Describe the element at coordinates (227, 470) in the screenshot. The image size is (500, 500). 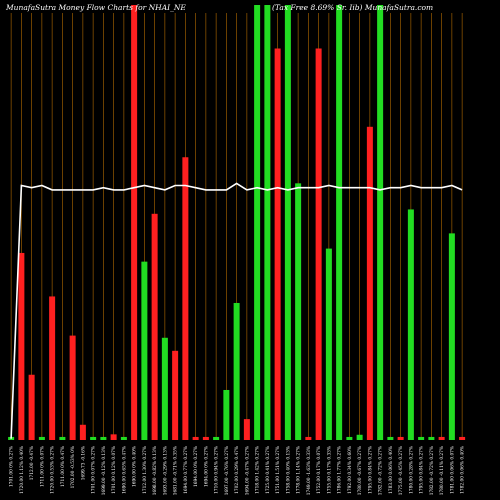
I see `x-tick-label: 1697.00 -0.76% 0.27%` at that location.